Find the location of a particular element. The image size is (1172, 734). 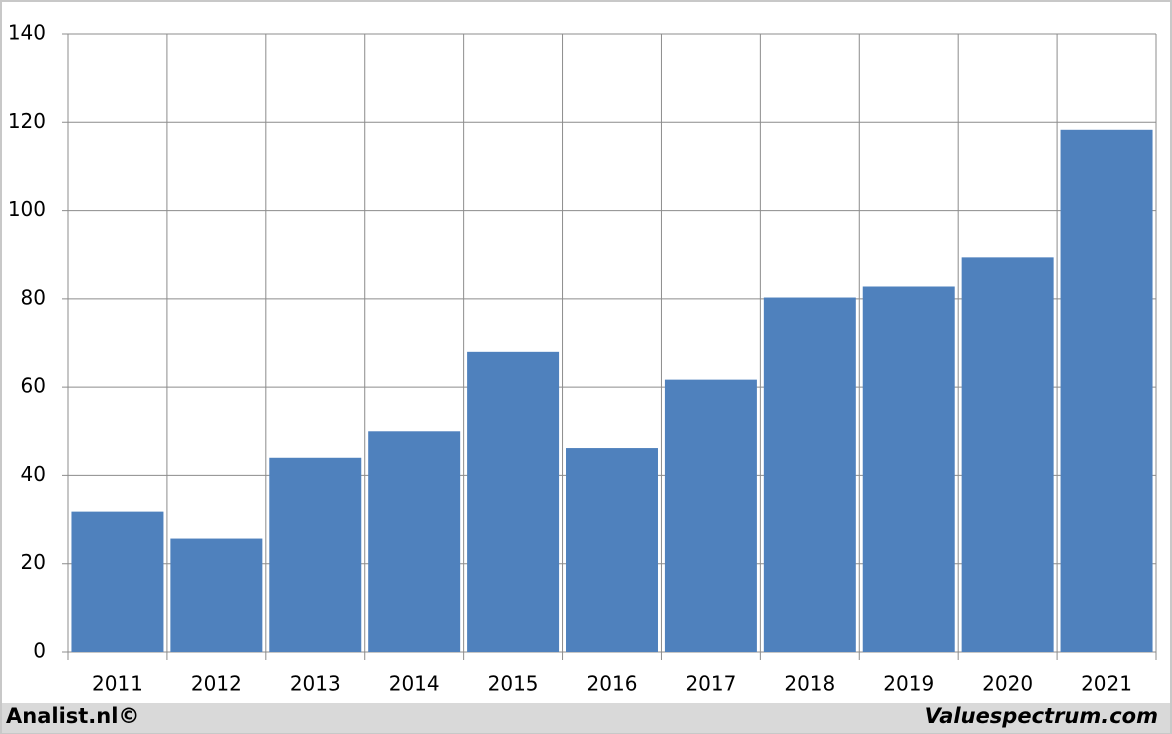

y-tick-label: 140 is located at coordinates (27, 33).